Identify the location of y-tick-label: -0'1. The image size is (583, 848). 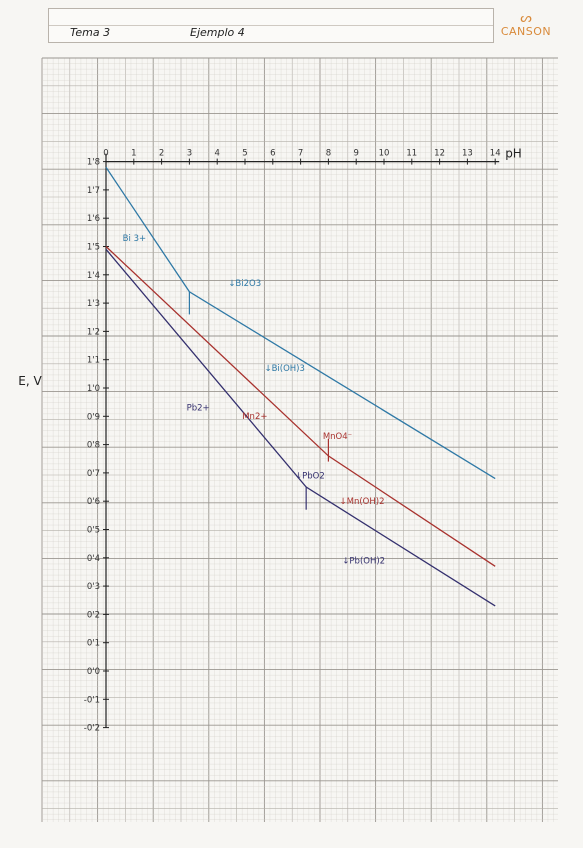
(92, 700).